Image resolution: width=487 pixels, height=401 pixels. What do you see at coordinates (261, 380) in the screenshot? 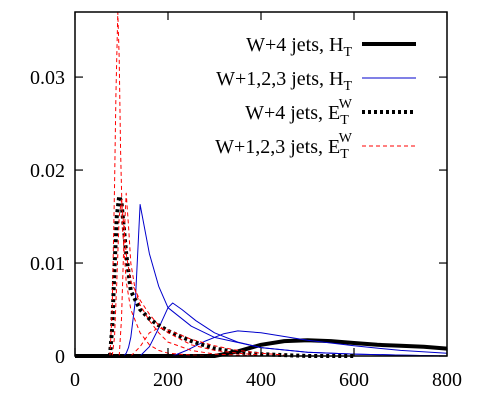
I see `x-tick-label-2: 400` at bounding box center [261, 380].